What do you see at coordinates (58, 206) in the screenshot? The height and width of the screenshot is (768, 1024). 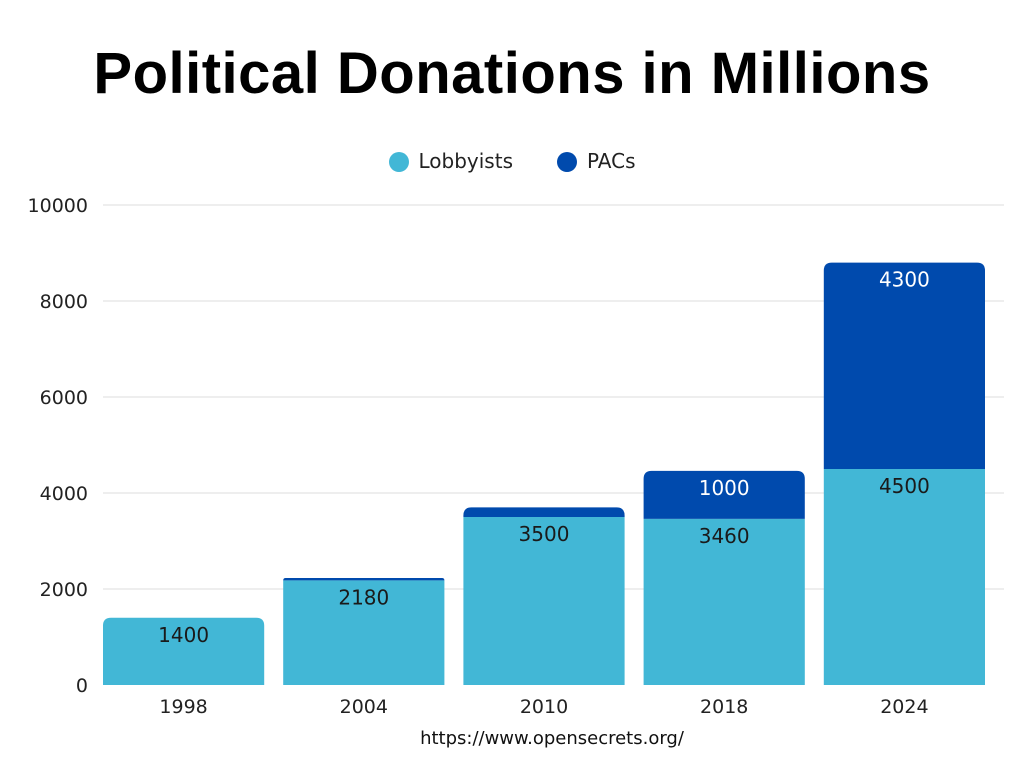 I see `y-tick-label: 10000` at bounding box center [58, 206].